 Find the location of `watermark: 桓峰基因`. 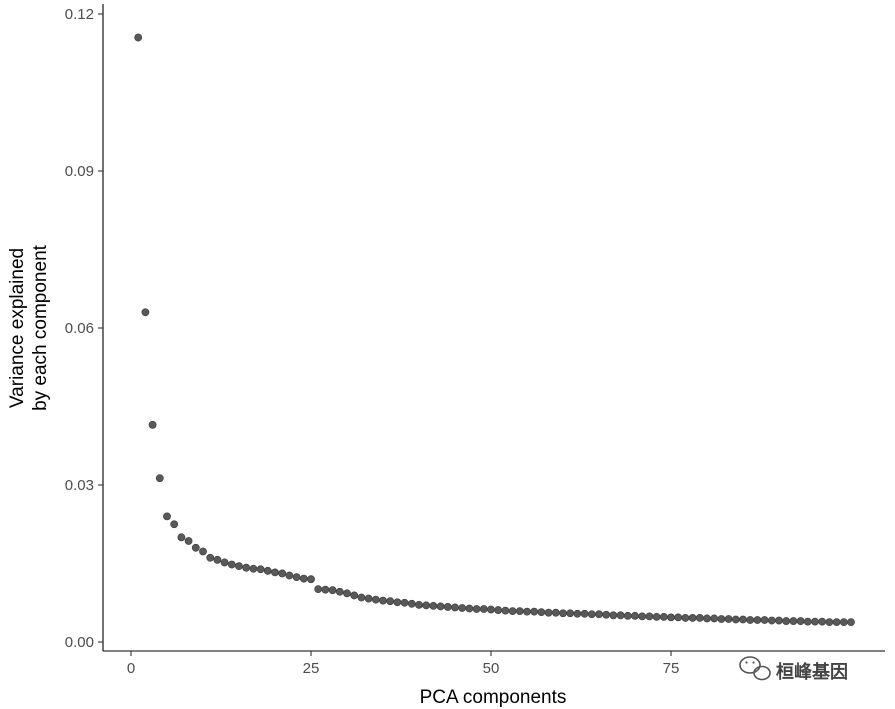

watermark: 桓峰基因 is located at coordinates (793, 669).